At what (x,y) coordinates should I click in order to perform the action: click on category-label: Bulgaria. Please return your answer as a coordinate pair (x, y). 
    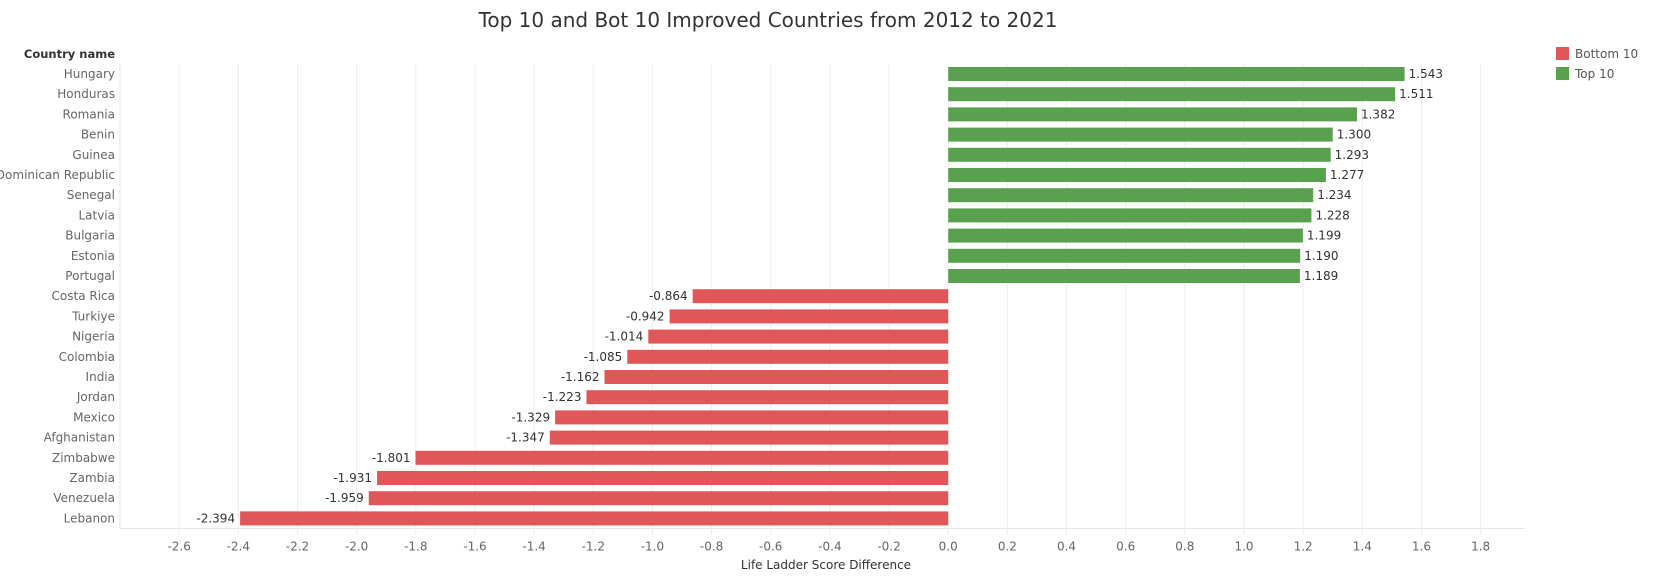
    Looking at the image, I should click on (90, 236).